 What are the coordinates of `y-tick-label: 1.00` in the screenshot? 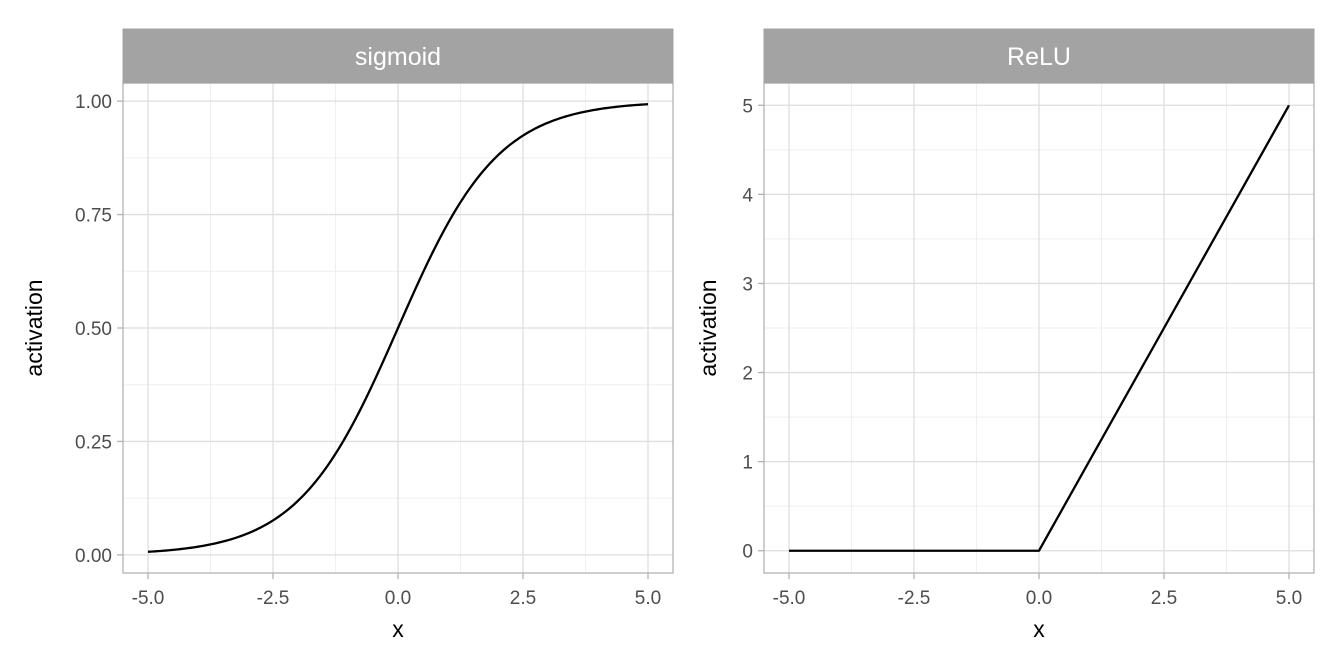 It's located at (93, 102).